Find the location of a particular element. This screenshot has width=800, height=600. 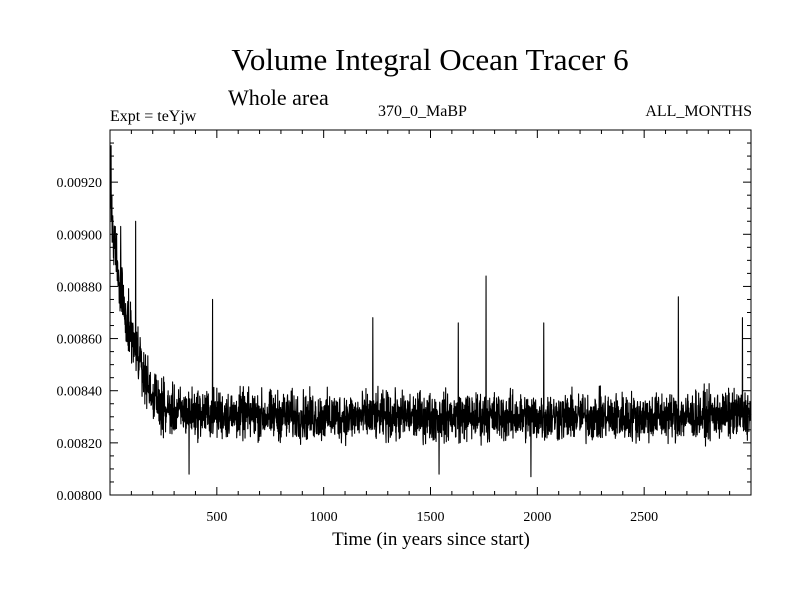

experiment-label: Expt = teYjw is located at coordinates (153, 116).